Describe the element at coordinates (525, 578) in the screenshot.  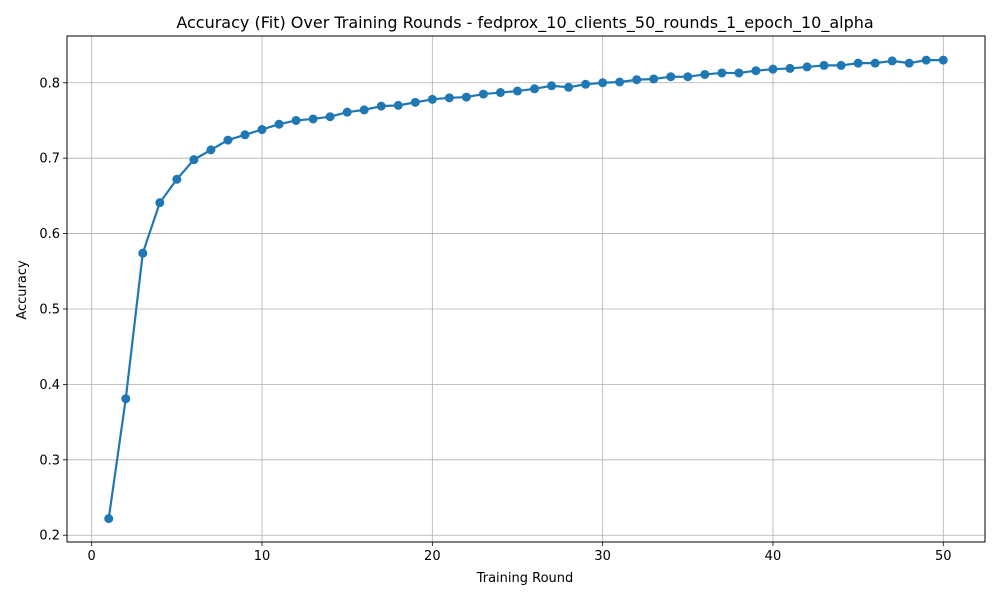
I see `x-axis-label: Training Round` at that location.